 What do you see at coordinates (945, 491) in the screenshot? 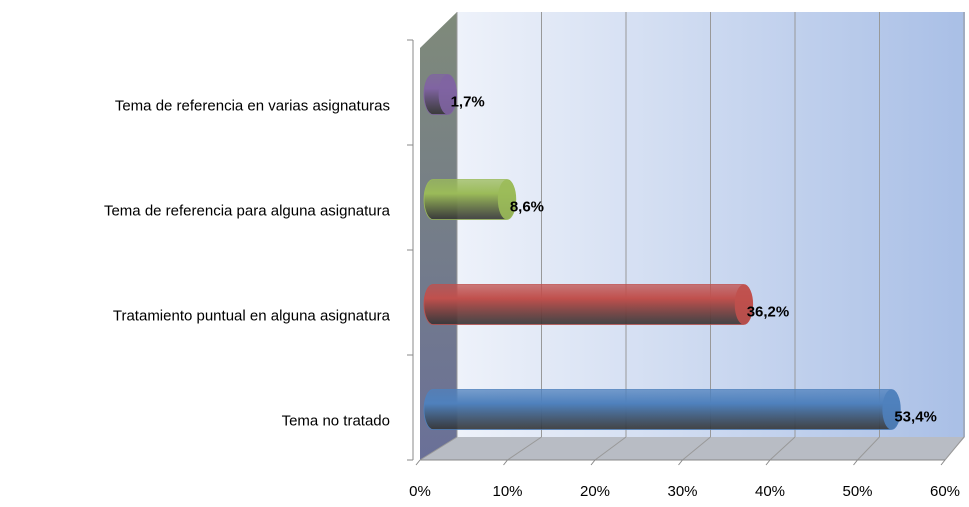
I see `x-tick-label: 60%` at bounding box center [945, 491].